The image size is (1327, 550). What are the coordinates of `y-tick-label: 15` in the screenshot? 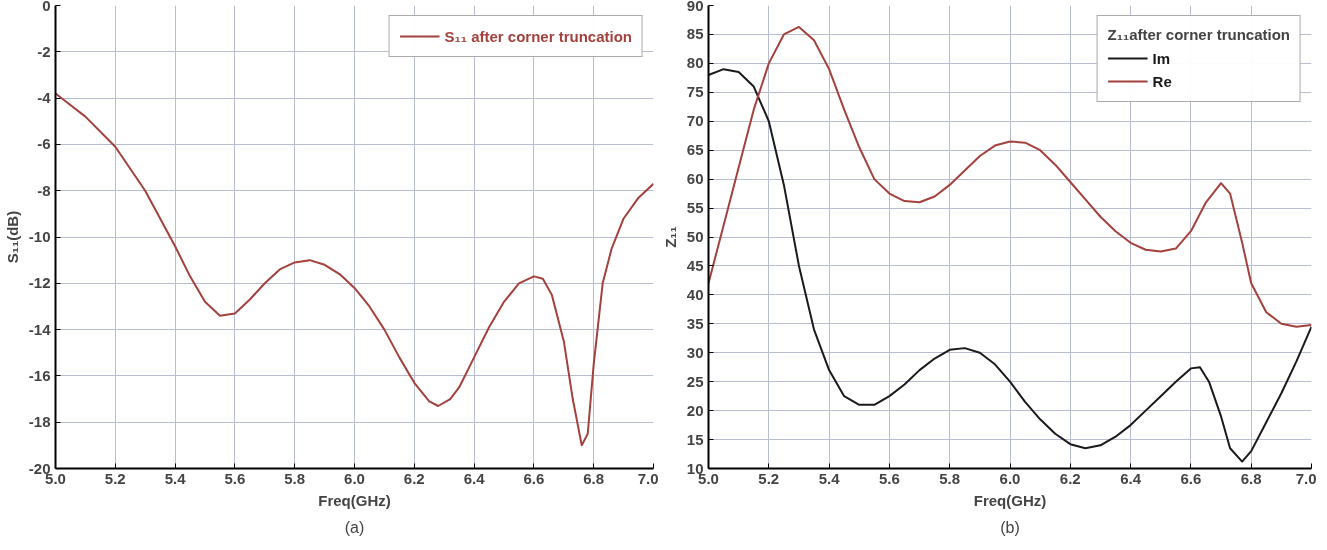 It's located at (695, 439).